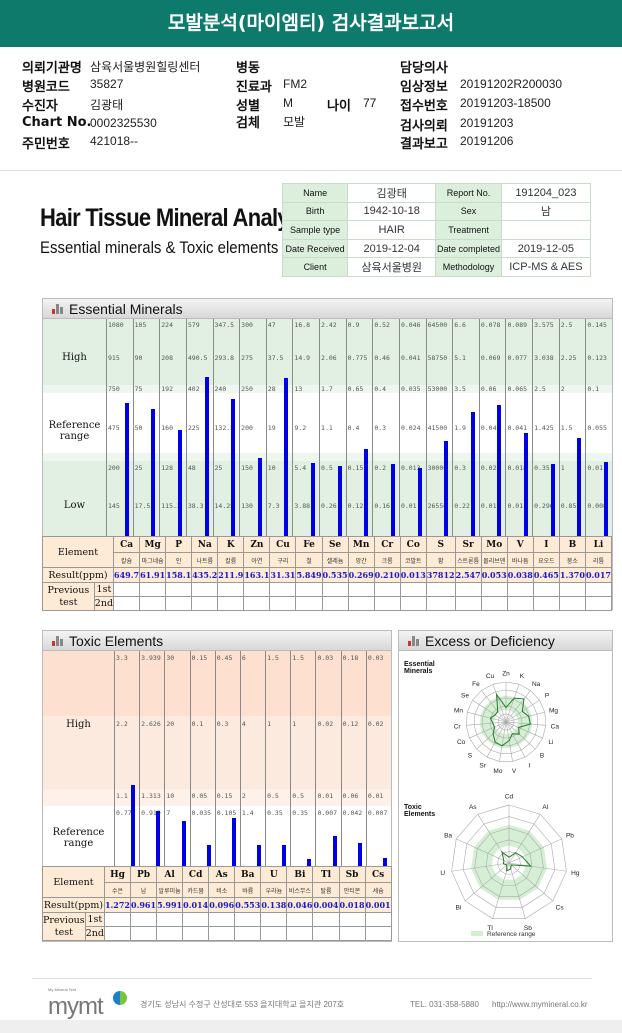  I want to click on scale-value: 0.35, so click(275, 813).